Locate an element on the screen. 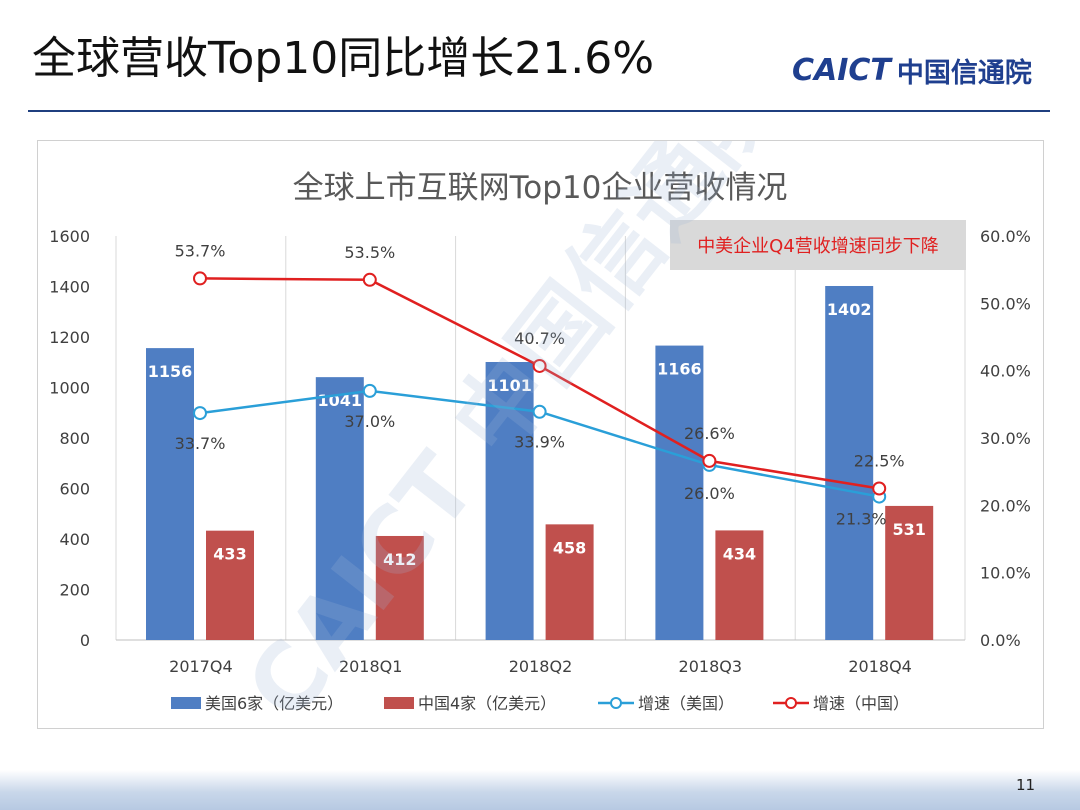 The height and width of the screenshot is (810, 1080). chart-title: 全球上市互联网Top10企业营收情况 is located at coordinates (540, 188).